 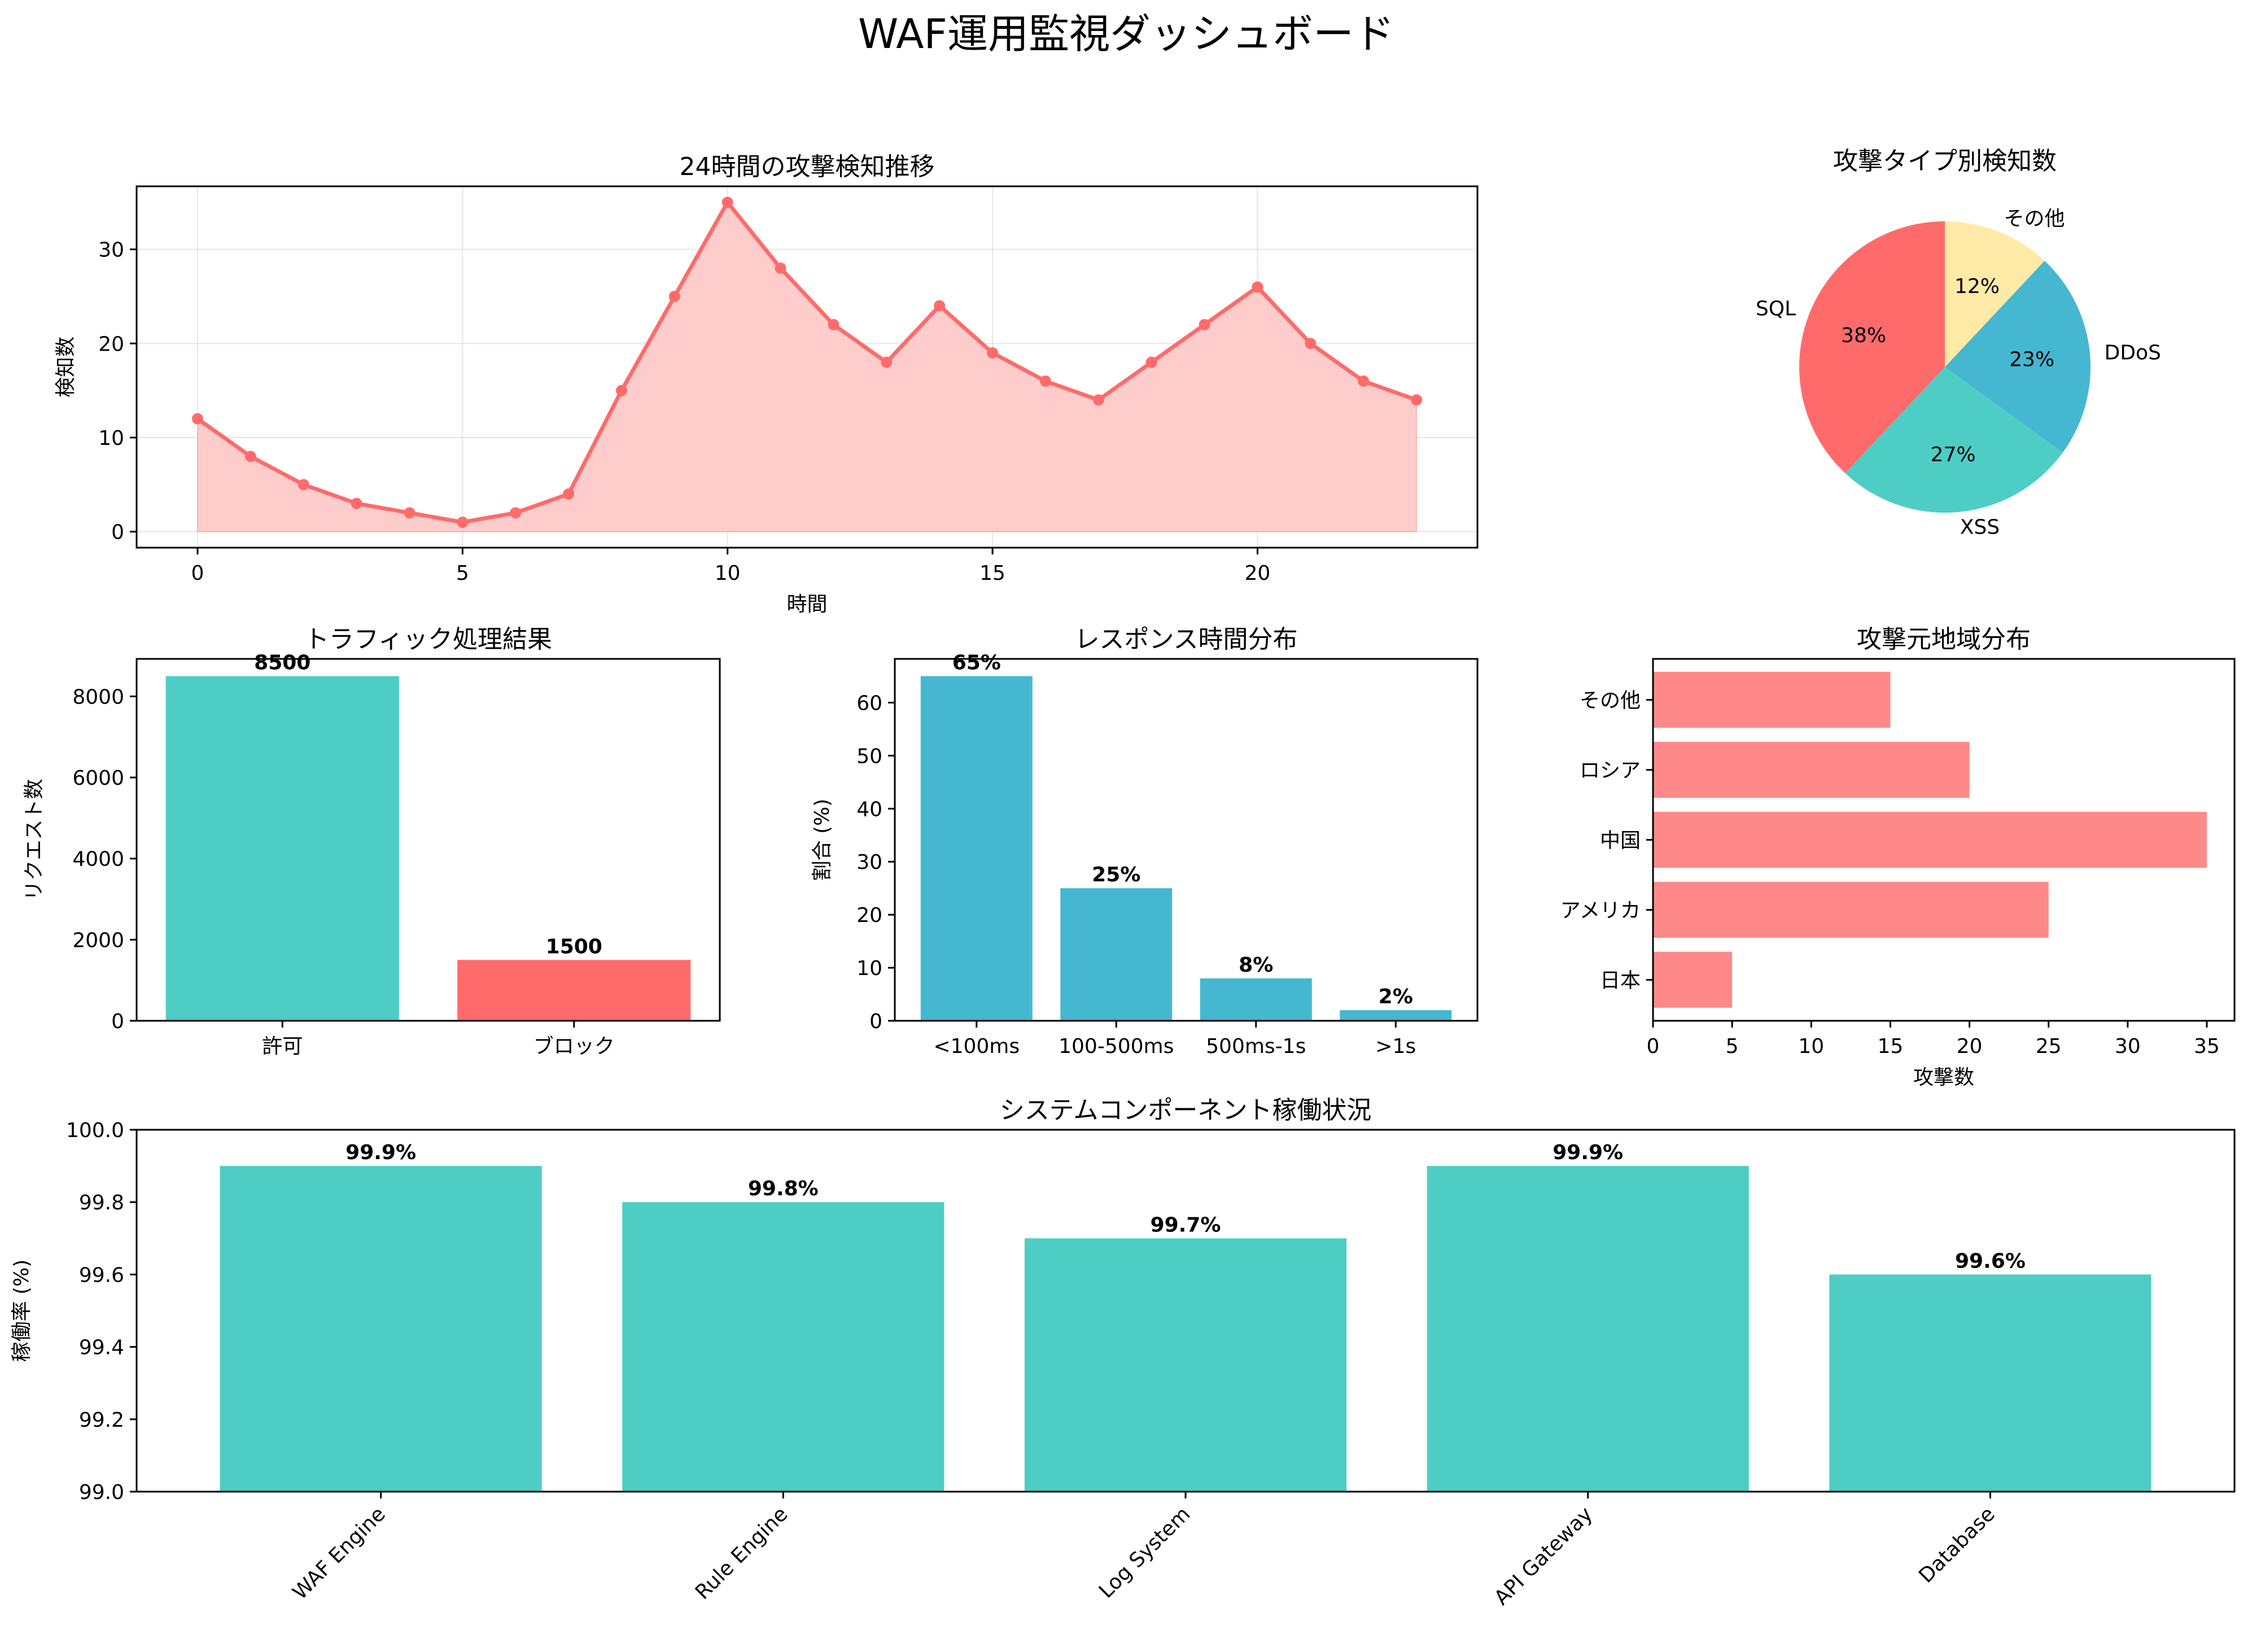 What do you see at coordinates (463, 573) in the screenshot?
I see `trend-x-tick-label: 5` at bounding box center [463, 573].